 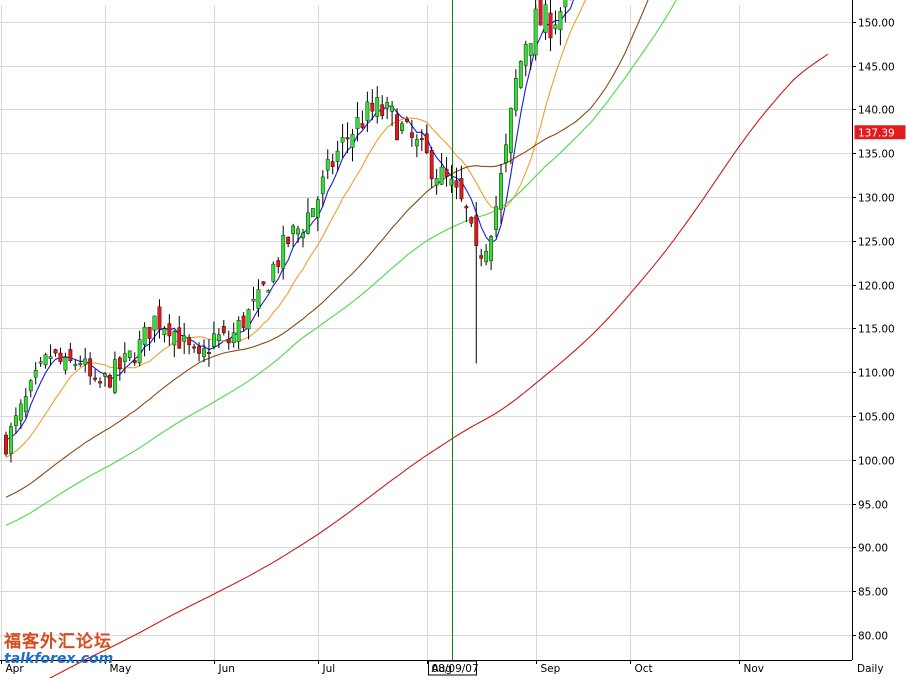 I want to click on price-tick-label: 80.00, so click(x=873, y=637).